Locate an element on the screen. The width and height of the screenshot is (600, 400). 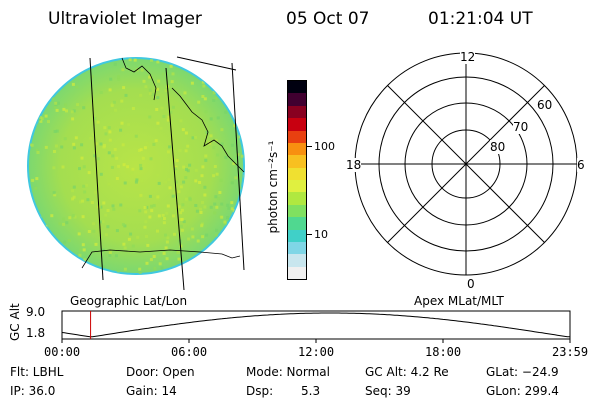
flt-value: Flt: LBHL is located at coordinates (37, 372).